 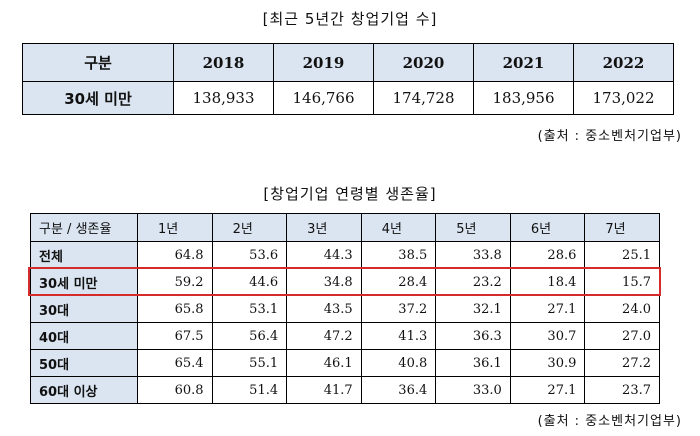 What do you see at coordinates (84, 390) in the screenshot?
I see `row-label: 60대 이상` at bounding box center [84, 390].